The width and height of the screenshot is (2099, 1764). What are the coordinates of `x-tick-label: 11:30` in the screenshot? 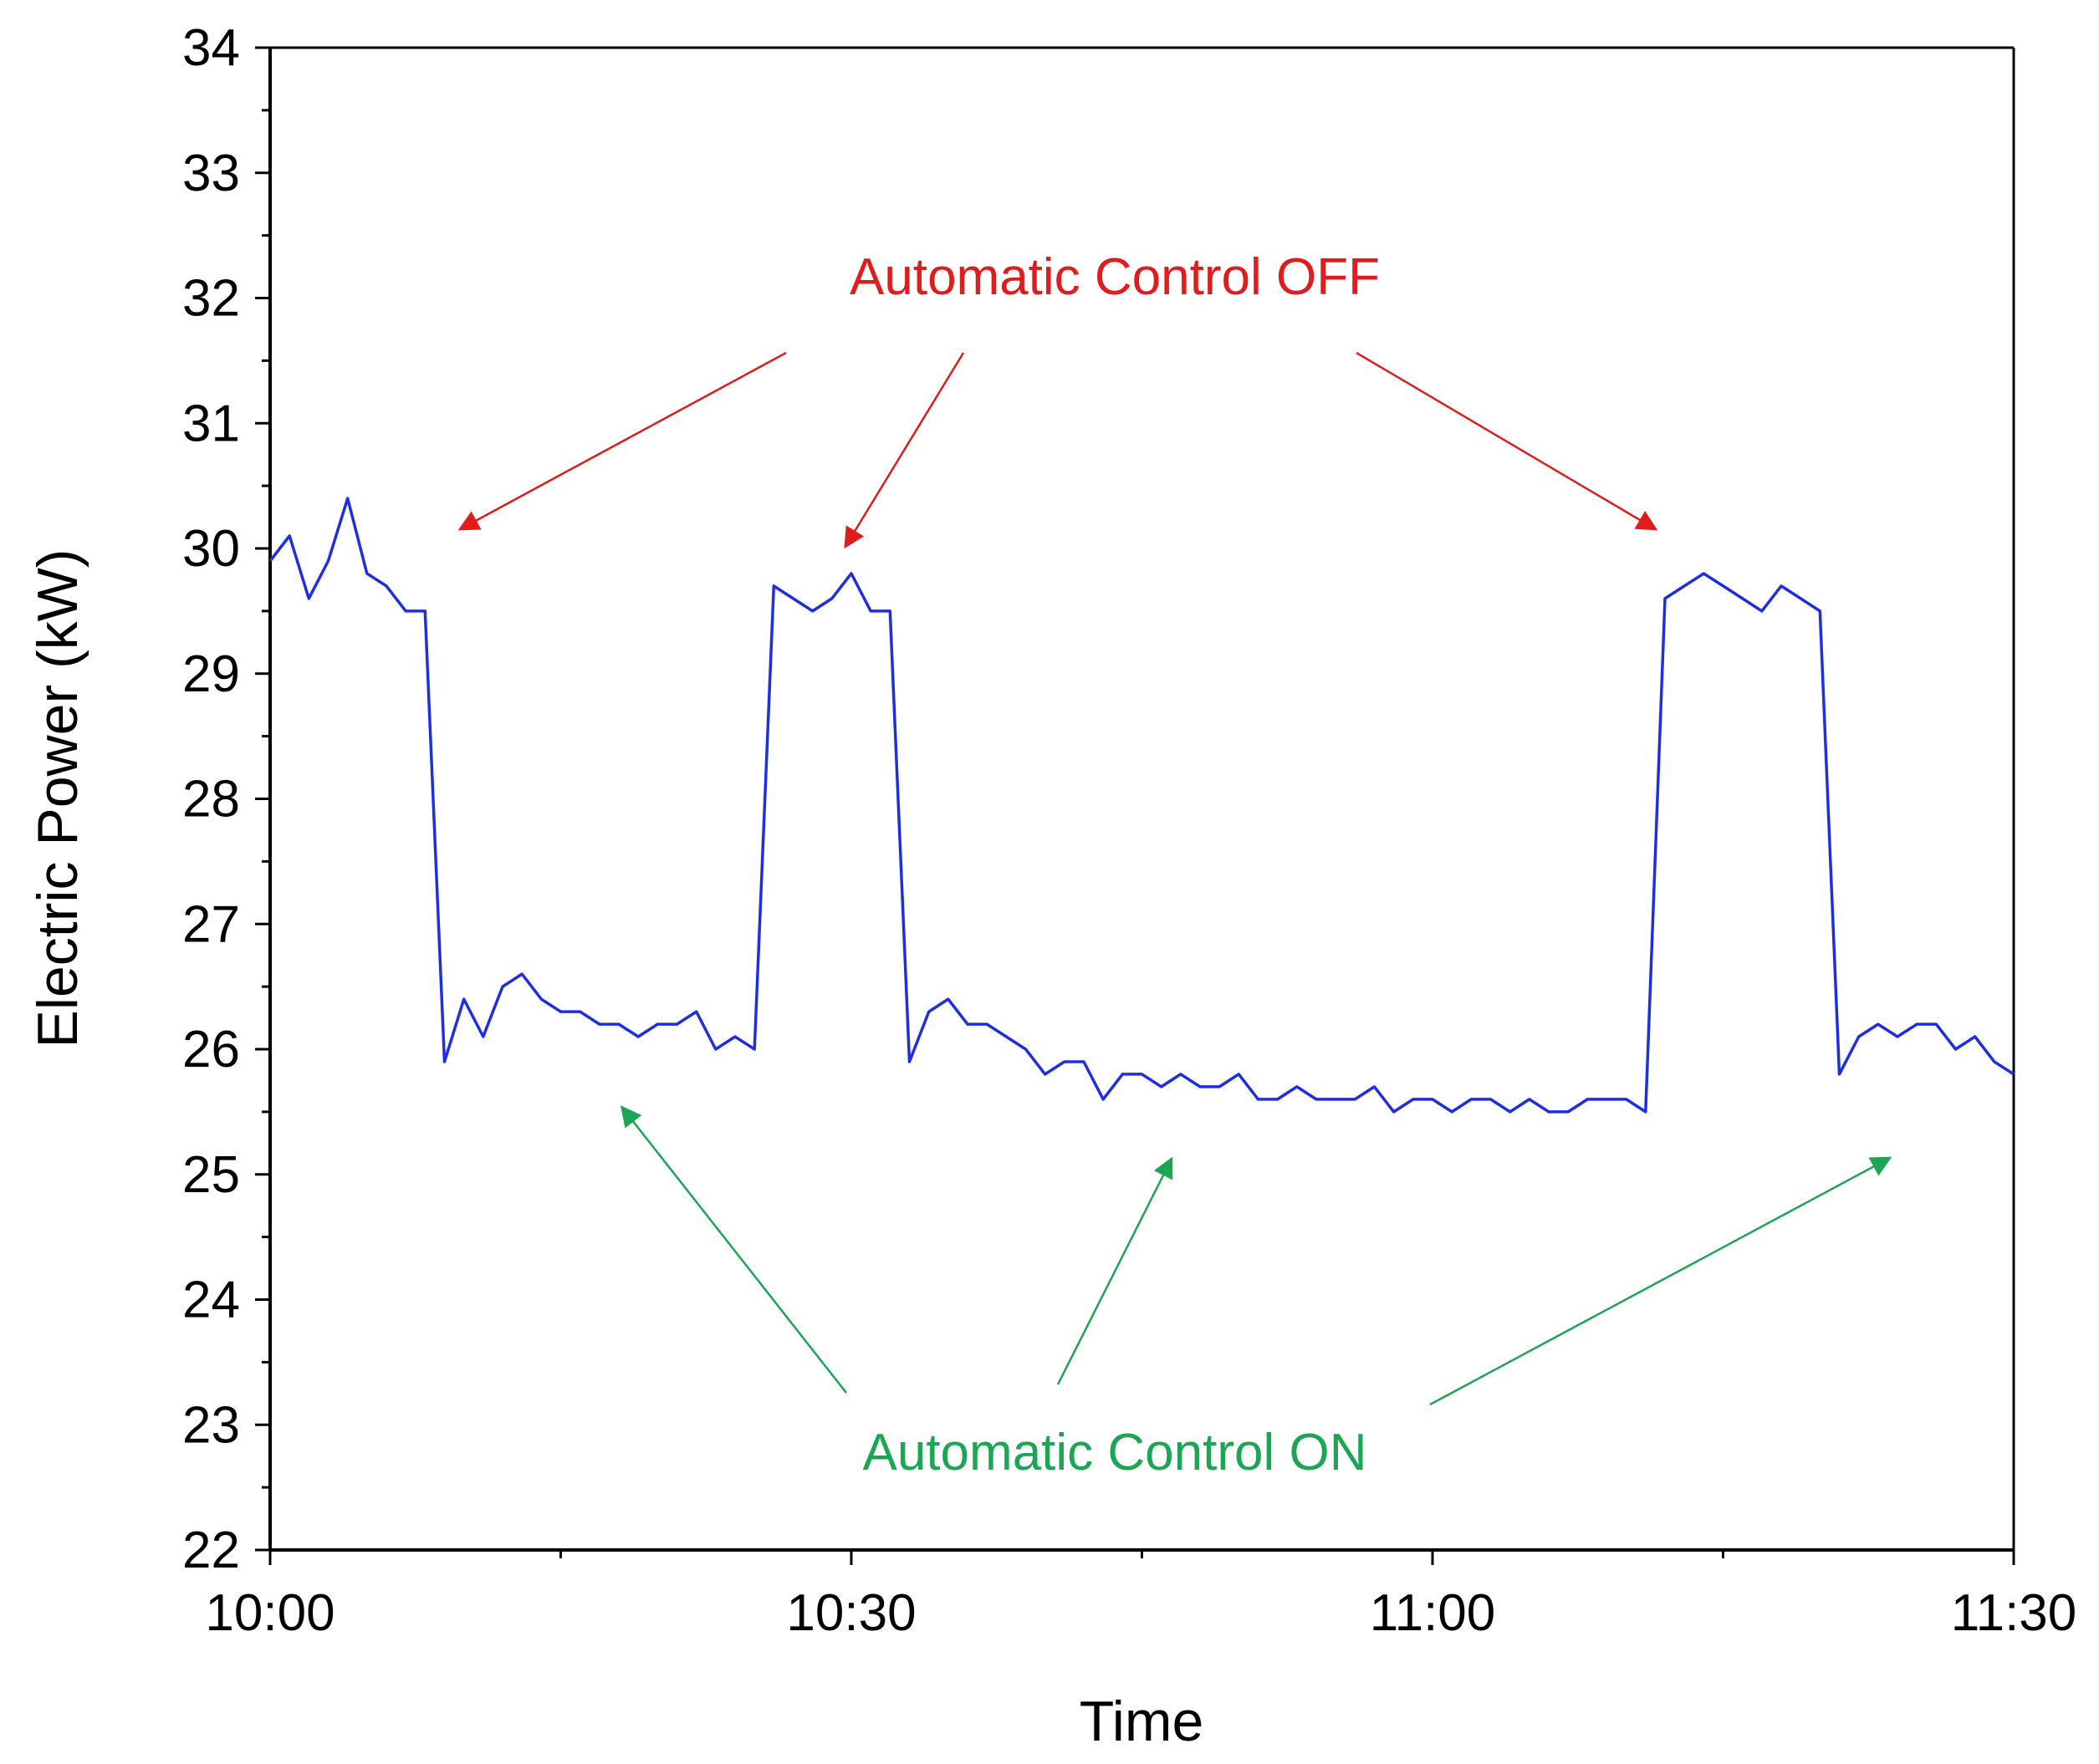 It's located at (2014, 1613).